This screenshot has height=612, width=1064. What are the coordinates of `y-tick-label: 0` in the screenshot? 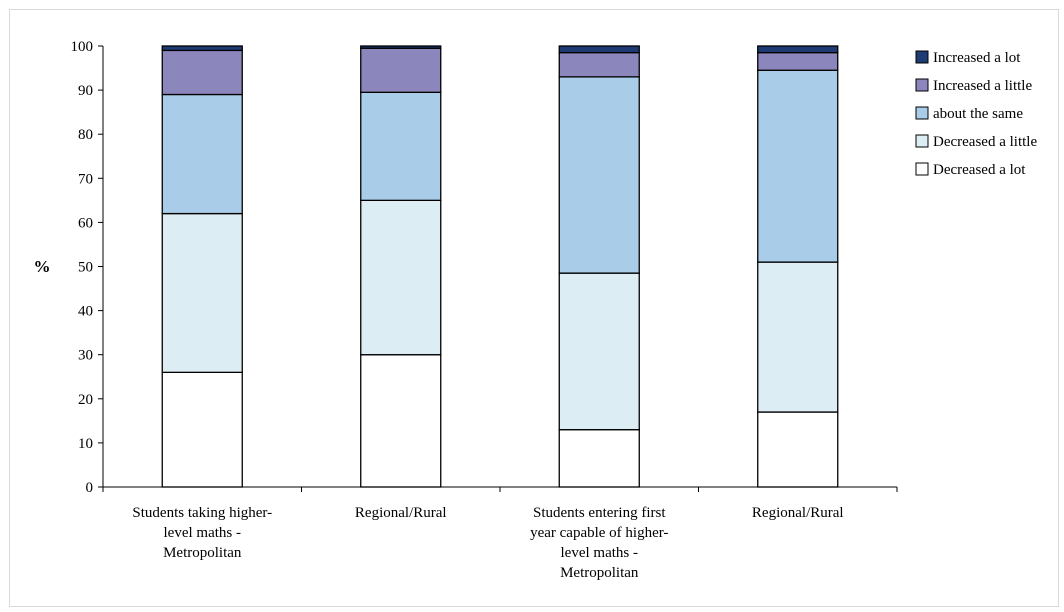 It's located at (90, 488).